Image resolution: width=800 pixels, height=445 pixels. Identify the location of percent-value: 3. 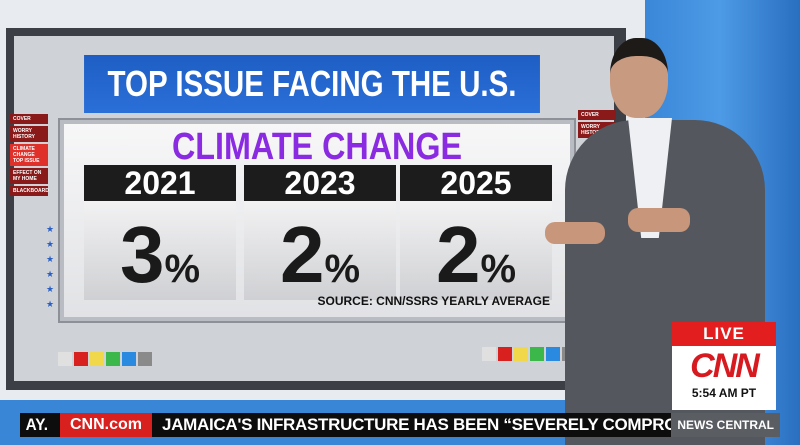
(142, 254).